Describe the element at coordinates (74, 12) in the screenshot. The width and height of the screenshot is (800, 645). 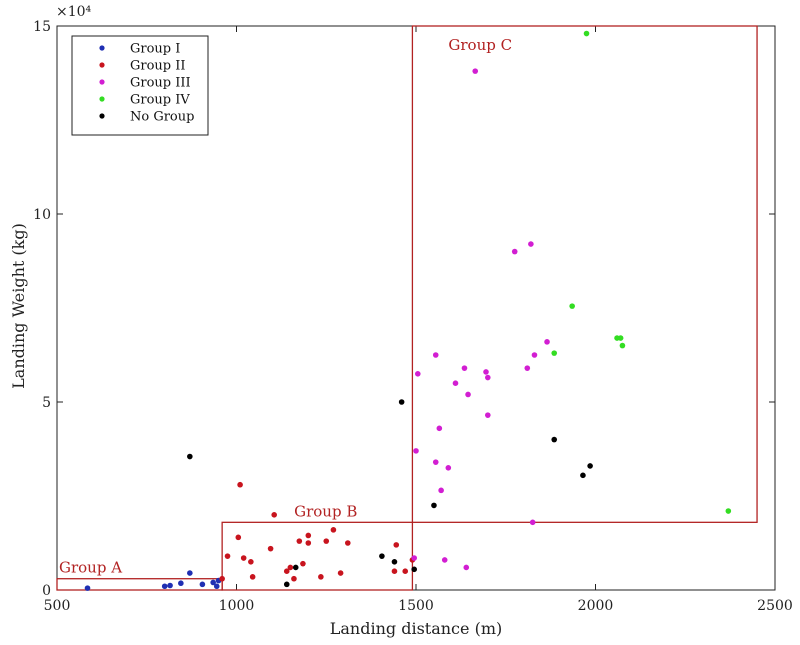
I see `y-multiplier-label: ×10⁴` at that location.